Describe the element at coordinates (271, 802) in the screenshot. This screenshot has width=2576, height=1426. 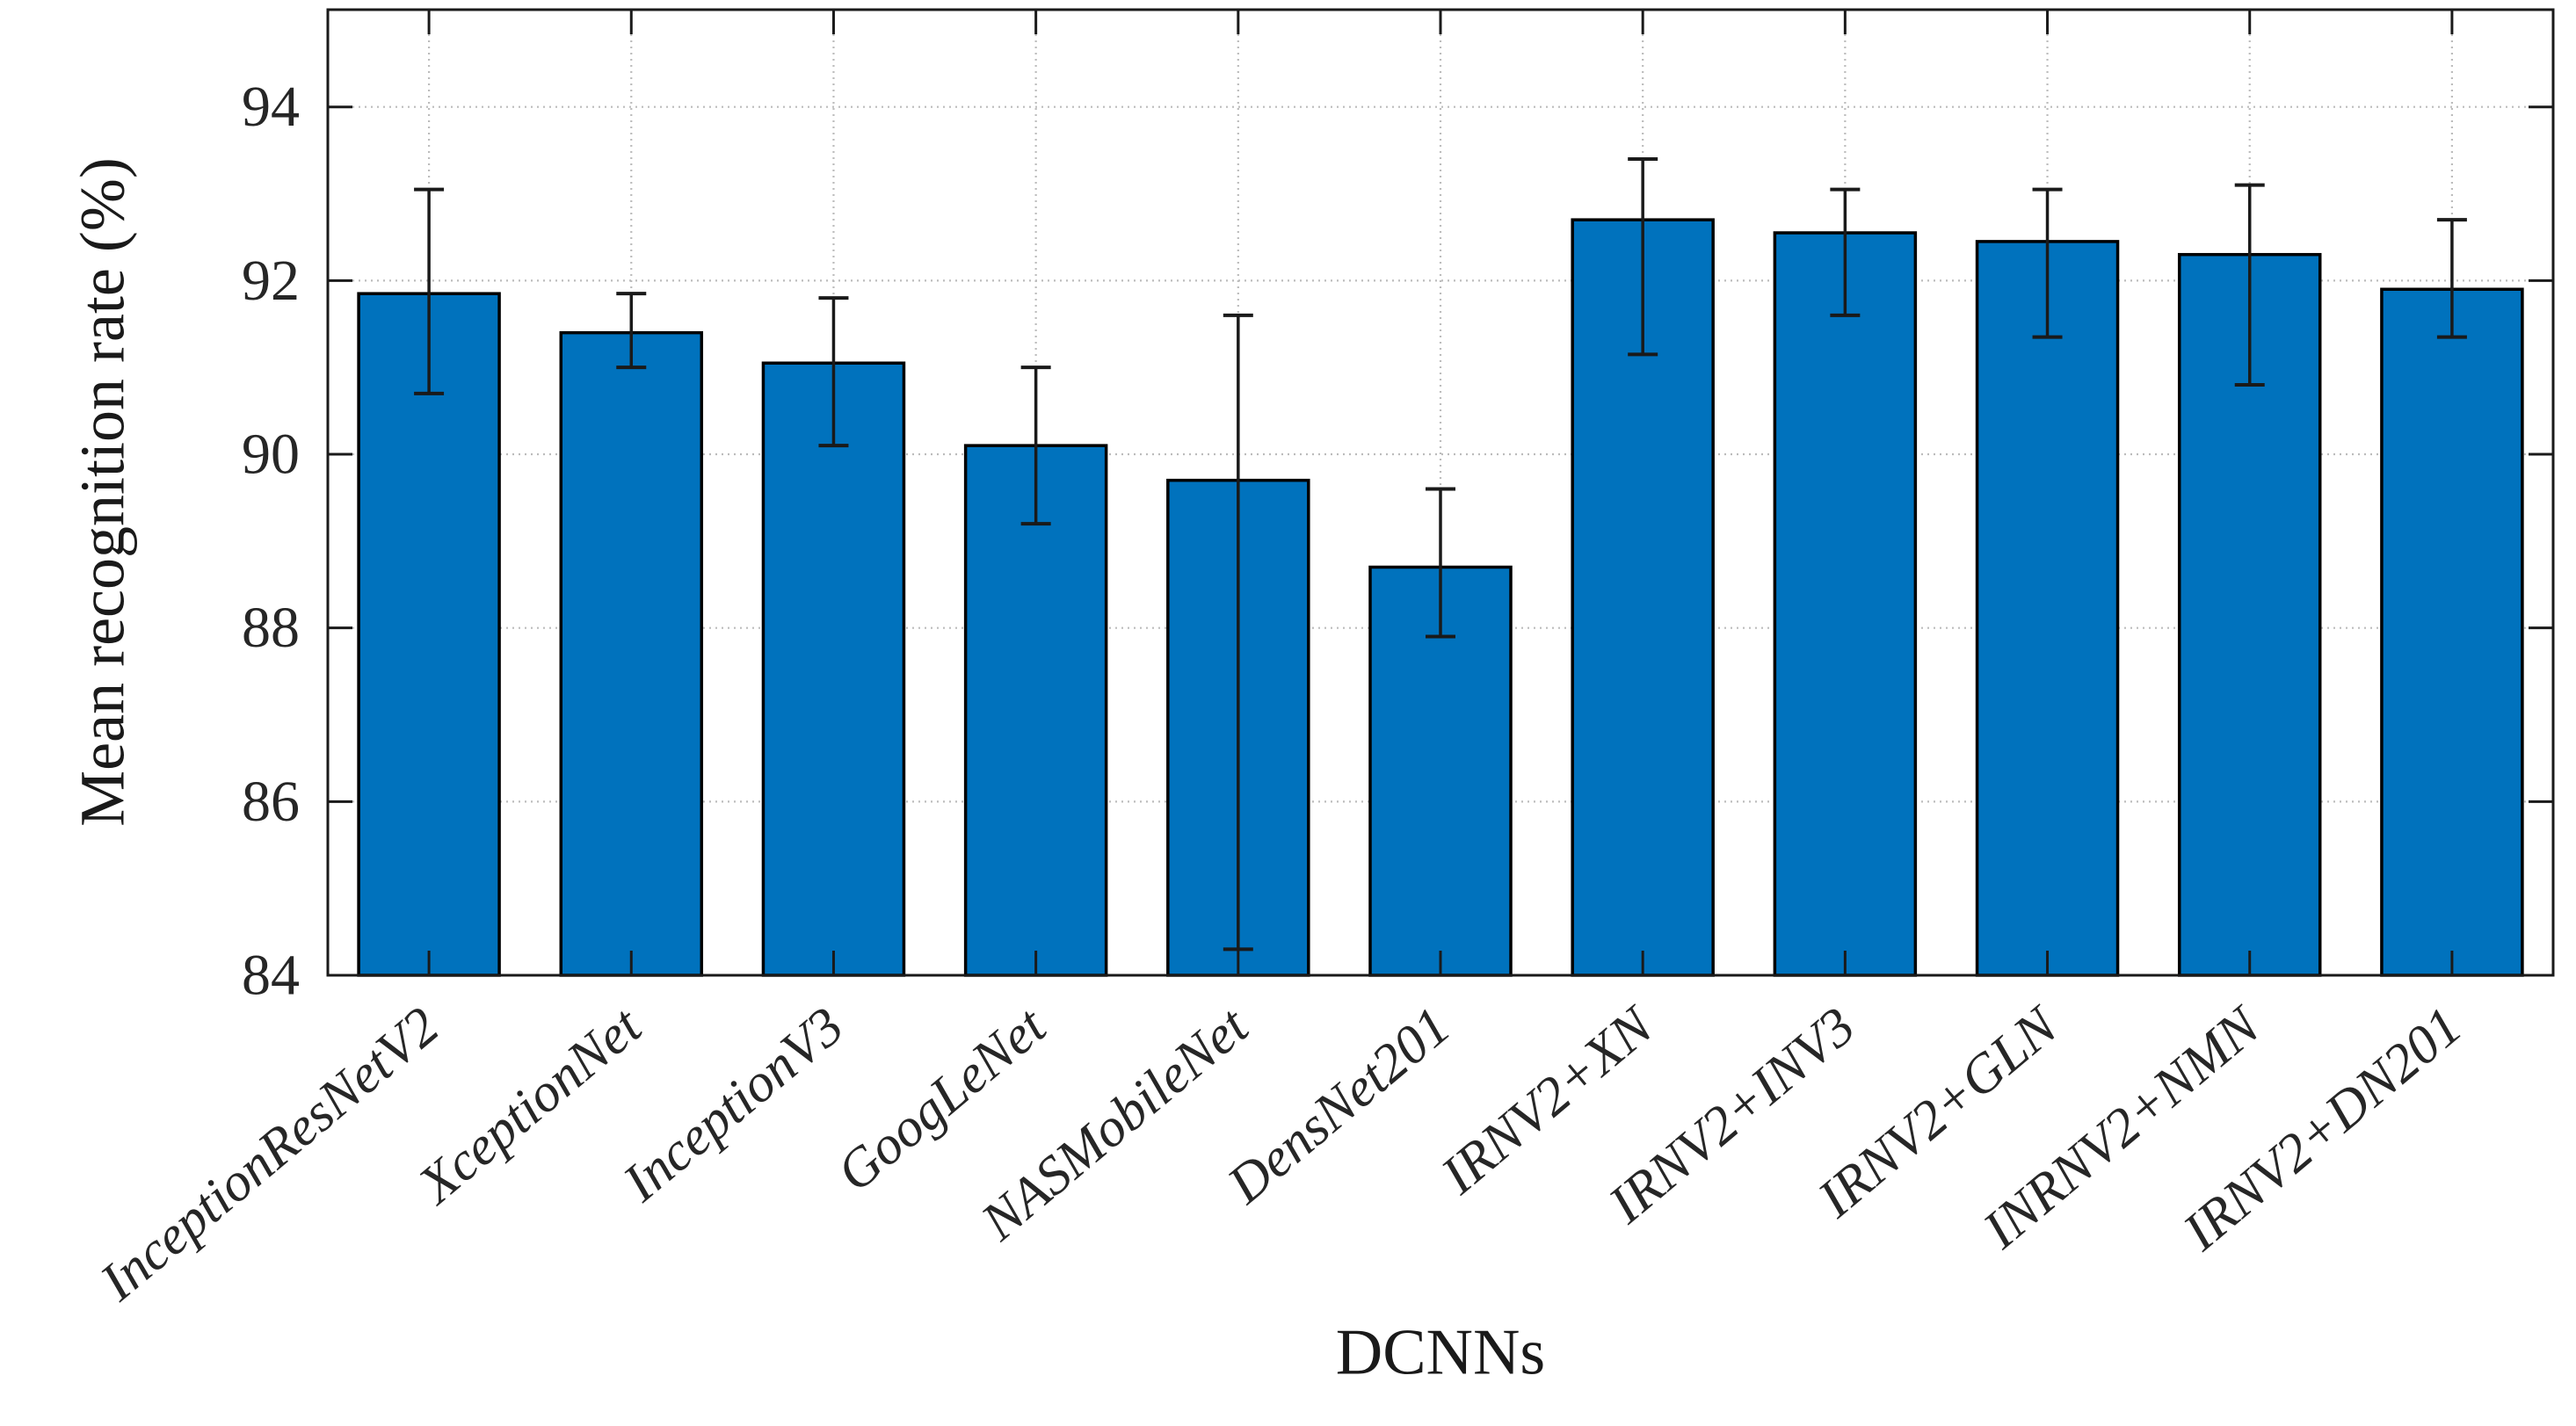
I see `y-tick-label: 86` at that location.